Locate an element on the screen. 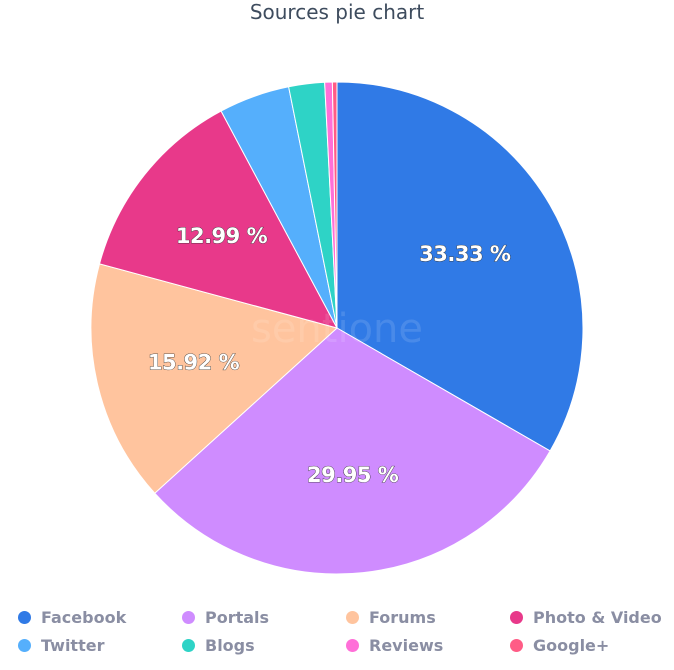 This screenshot has width=674, height=670. legend-label: Twitter is located at coordinates (73, 645).